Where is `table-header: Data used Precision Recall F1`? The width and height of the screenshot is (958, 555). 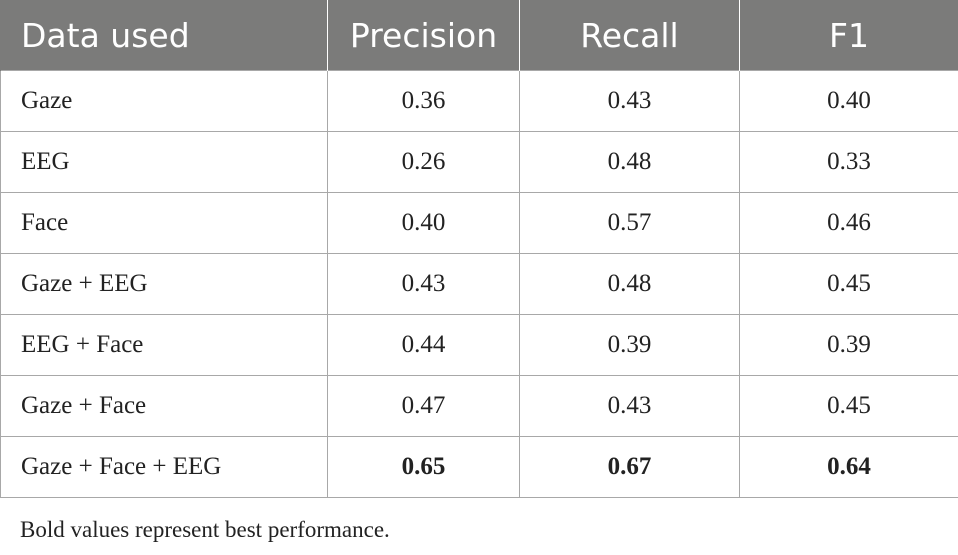
table-header: Data used Precision Recall F1 is located at coordinates (479, 35).